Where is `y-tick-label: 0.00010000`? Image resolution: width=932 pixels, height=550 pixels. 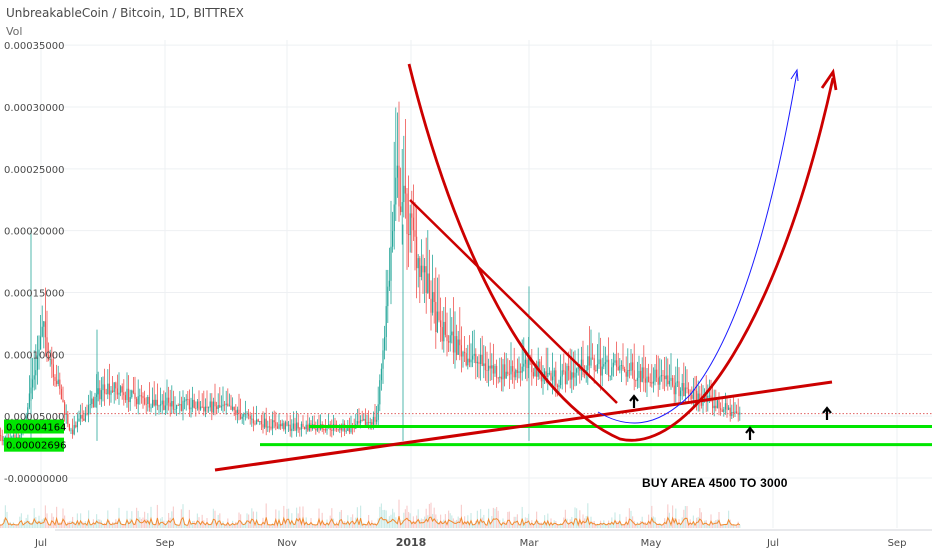 y-tick-label: 0.00010000 is located at coordinates (34, 355).